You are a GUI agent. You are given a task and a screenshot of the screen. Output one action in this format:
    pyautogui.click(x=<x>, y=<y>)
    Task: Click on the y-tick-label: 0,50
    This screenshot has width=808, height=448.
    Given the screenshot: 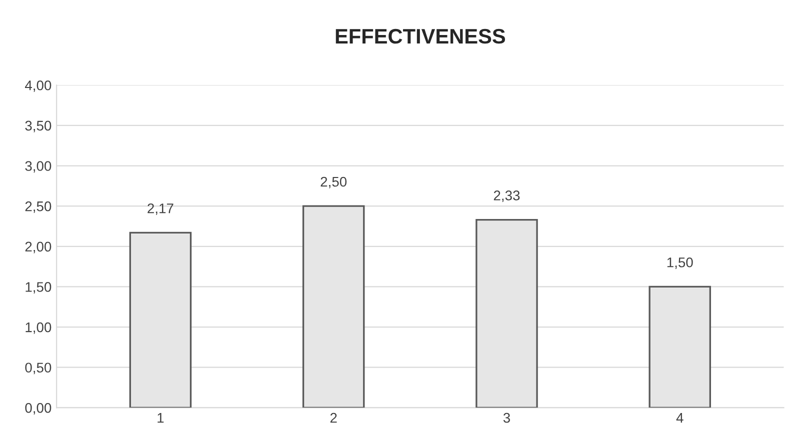 What is the action you would take?
    pyautogui.click(x=38, y=368)
    